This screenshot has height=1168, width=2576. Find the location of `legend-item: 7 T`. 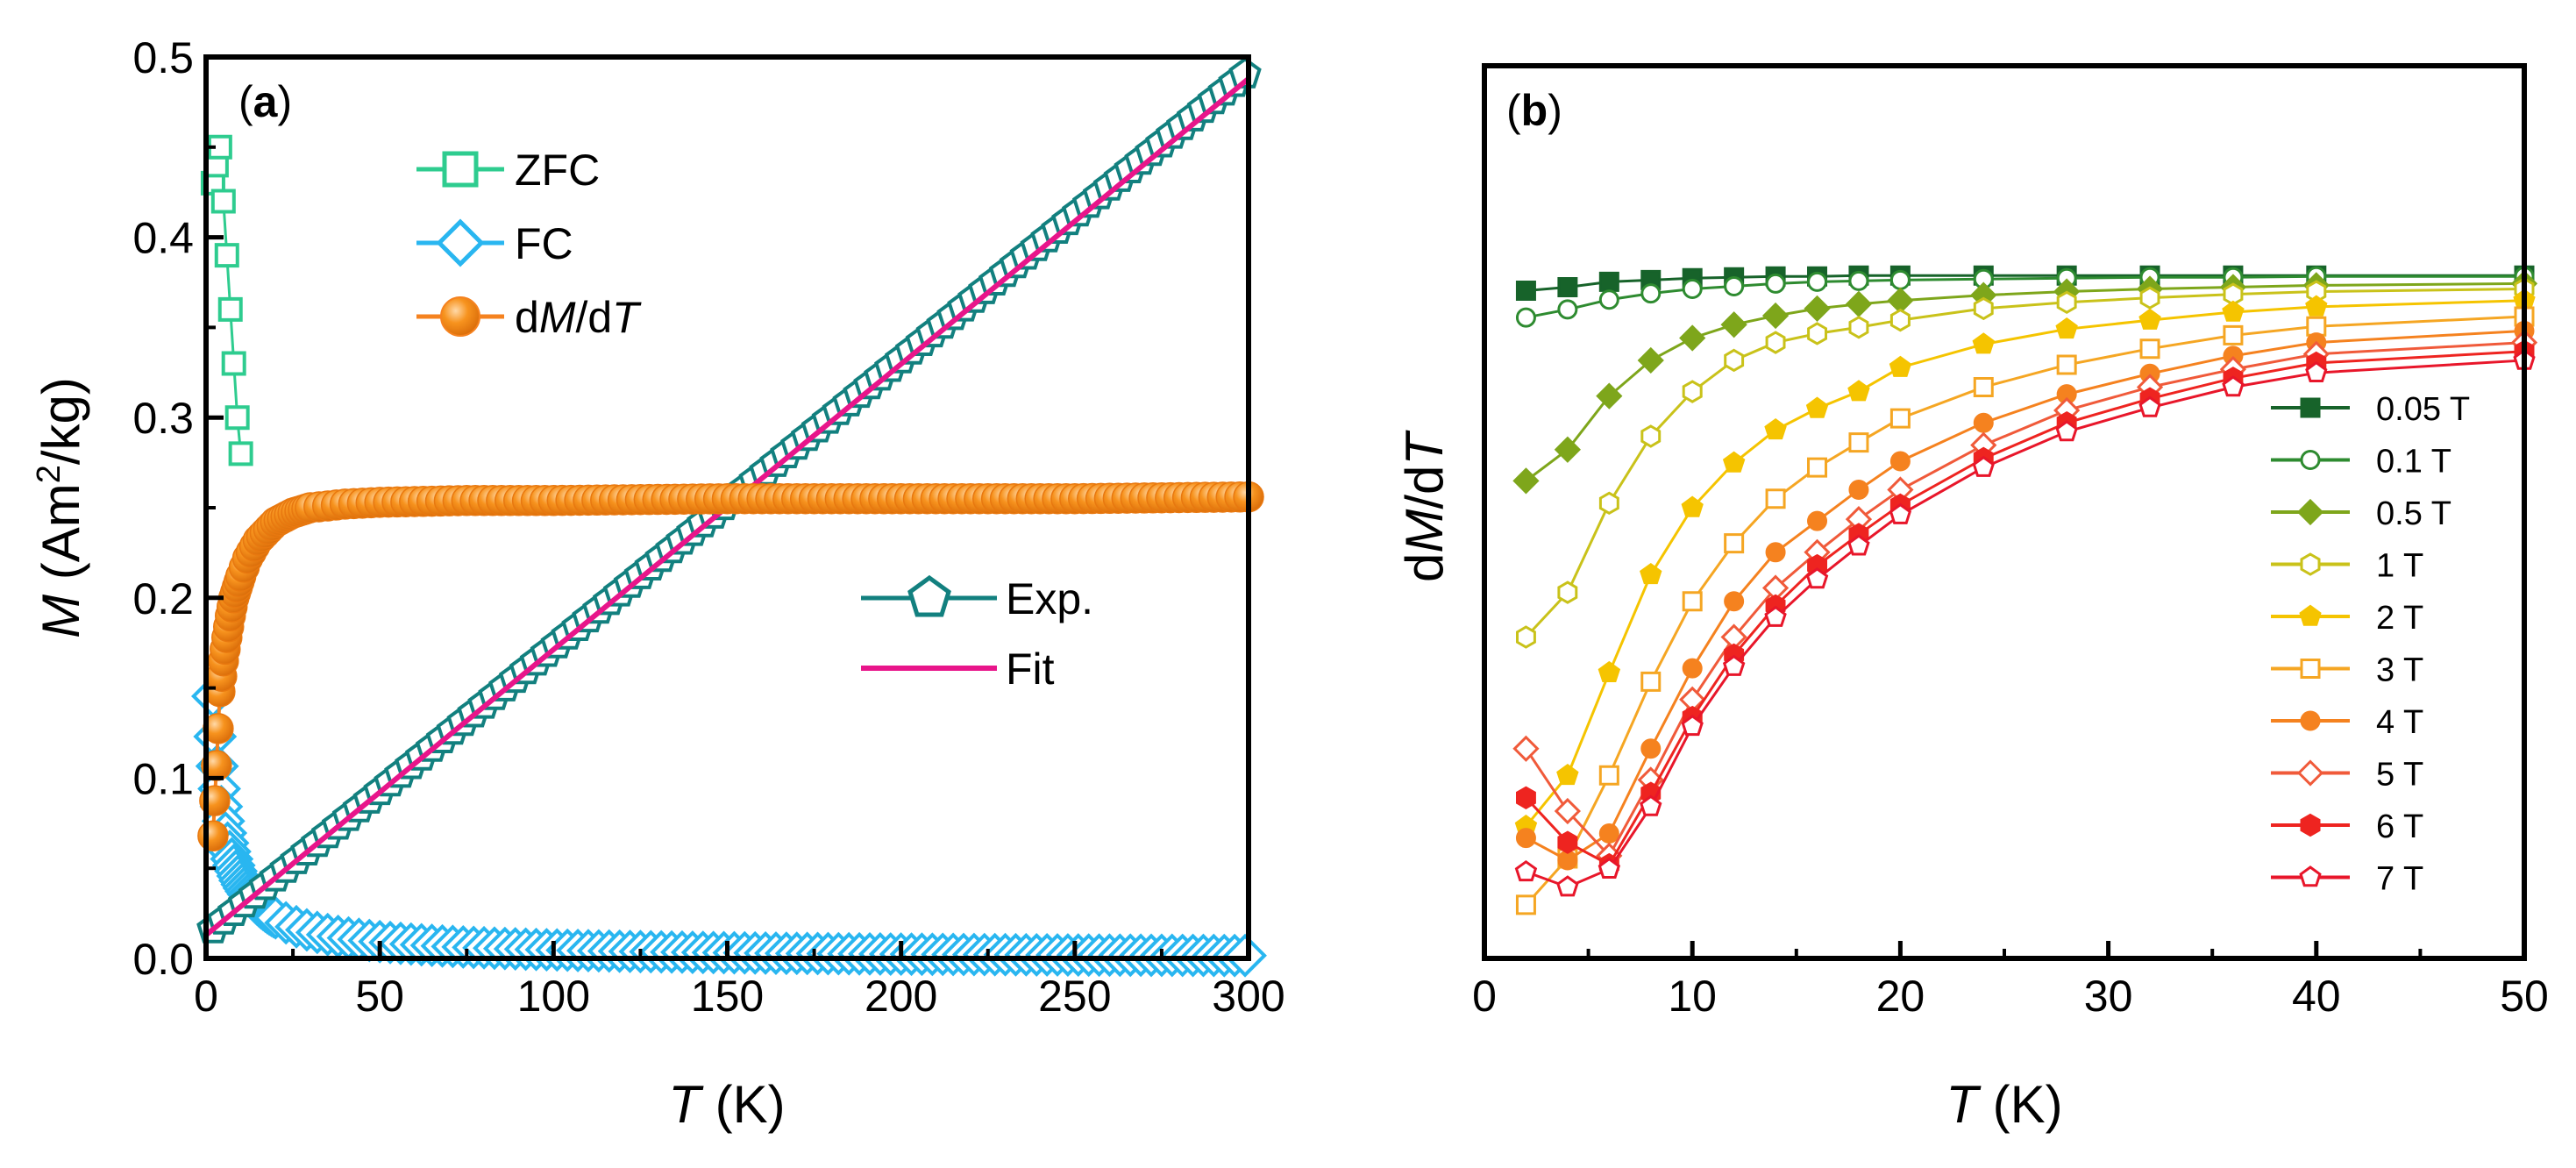

legend-item: 7 T is located at coordinates (2347, 879).